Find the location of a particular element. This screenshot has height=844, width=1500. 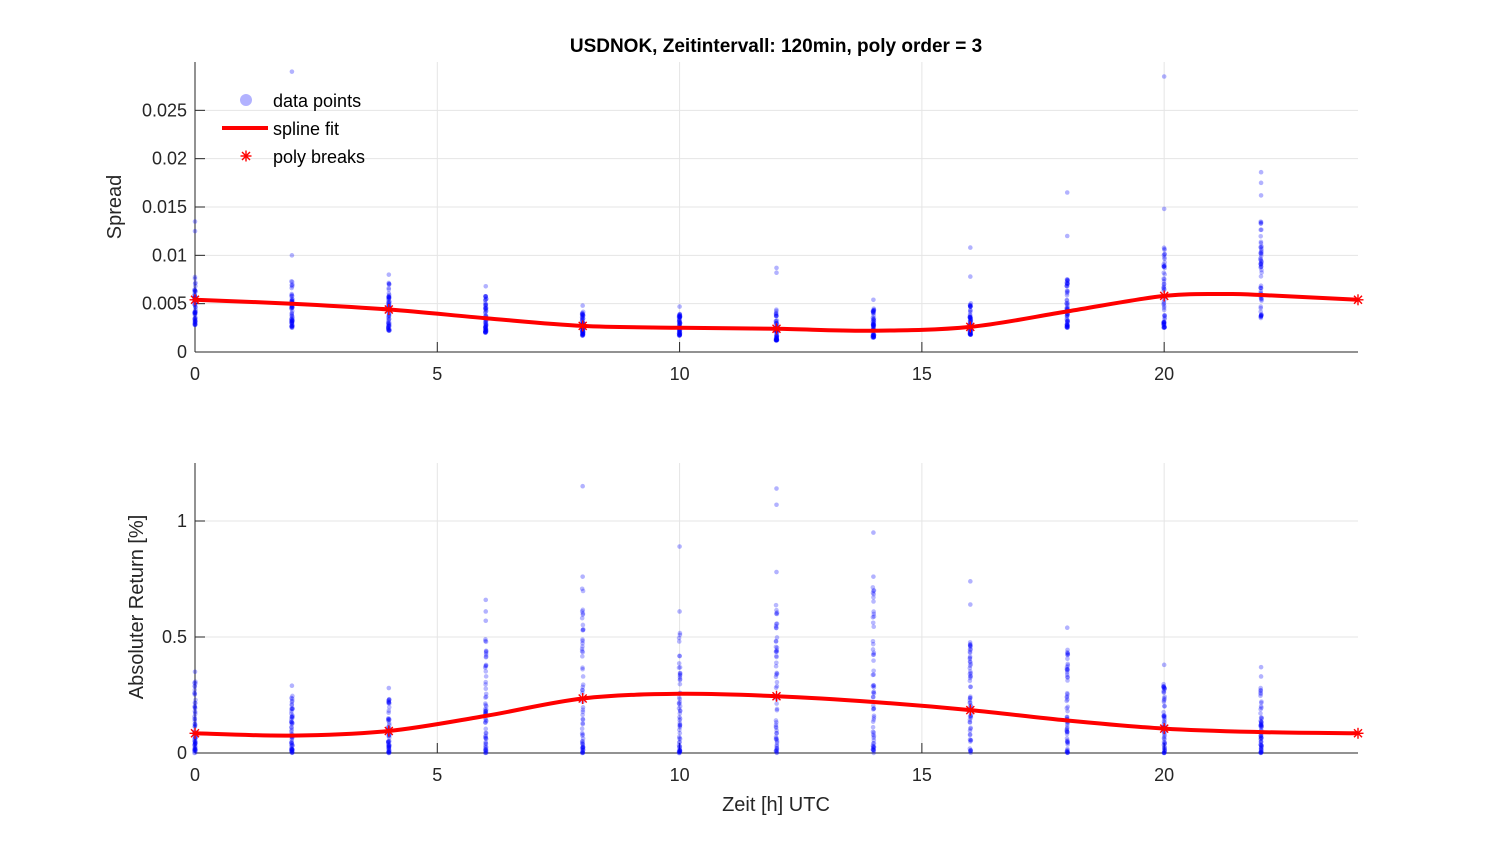

y-tick-label: 0.01 is located at coordinates (169, 255).